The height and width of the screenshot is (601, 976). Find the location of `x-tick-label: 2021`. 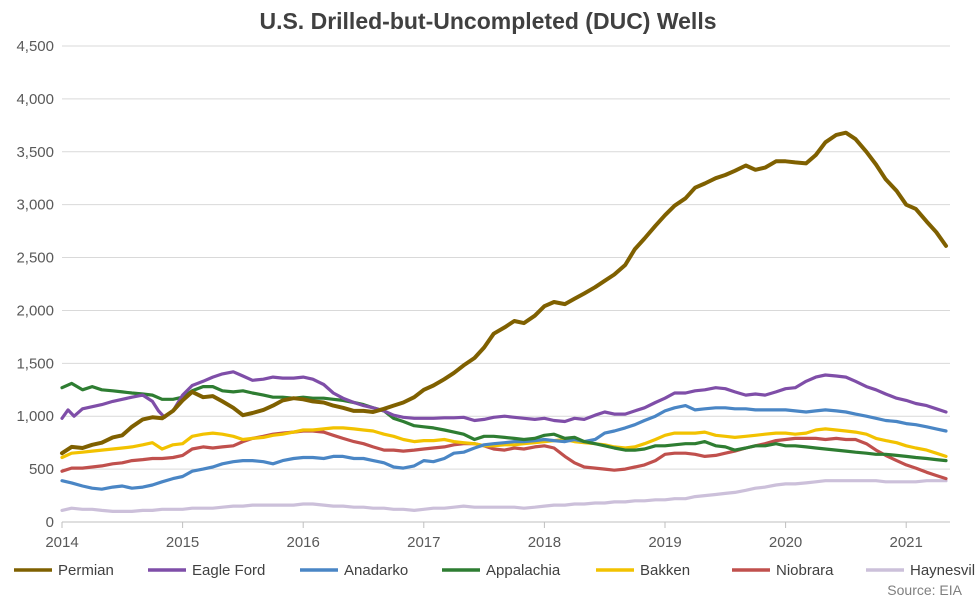

x-tick-label: 2021 is located at coordinates (906, 542).